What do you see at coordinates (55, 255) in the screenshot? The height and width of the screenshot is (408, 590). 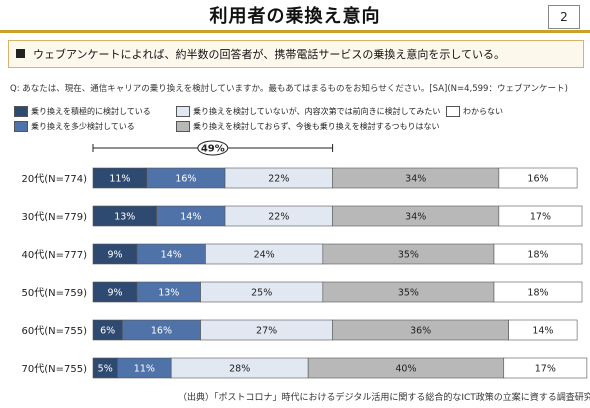 I see `category-label: 40代(N=777)` at bounding box center [55, 255].